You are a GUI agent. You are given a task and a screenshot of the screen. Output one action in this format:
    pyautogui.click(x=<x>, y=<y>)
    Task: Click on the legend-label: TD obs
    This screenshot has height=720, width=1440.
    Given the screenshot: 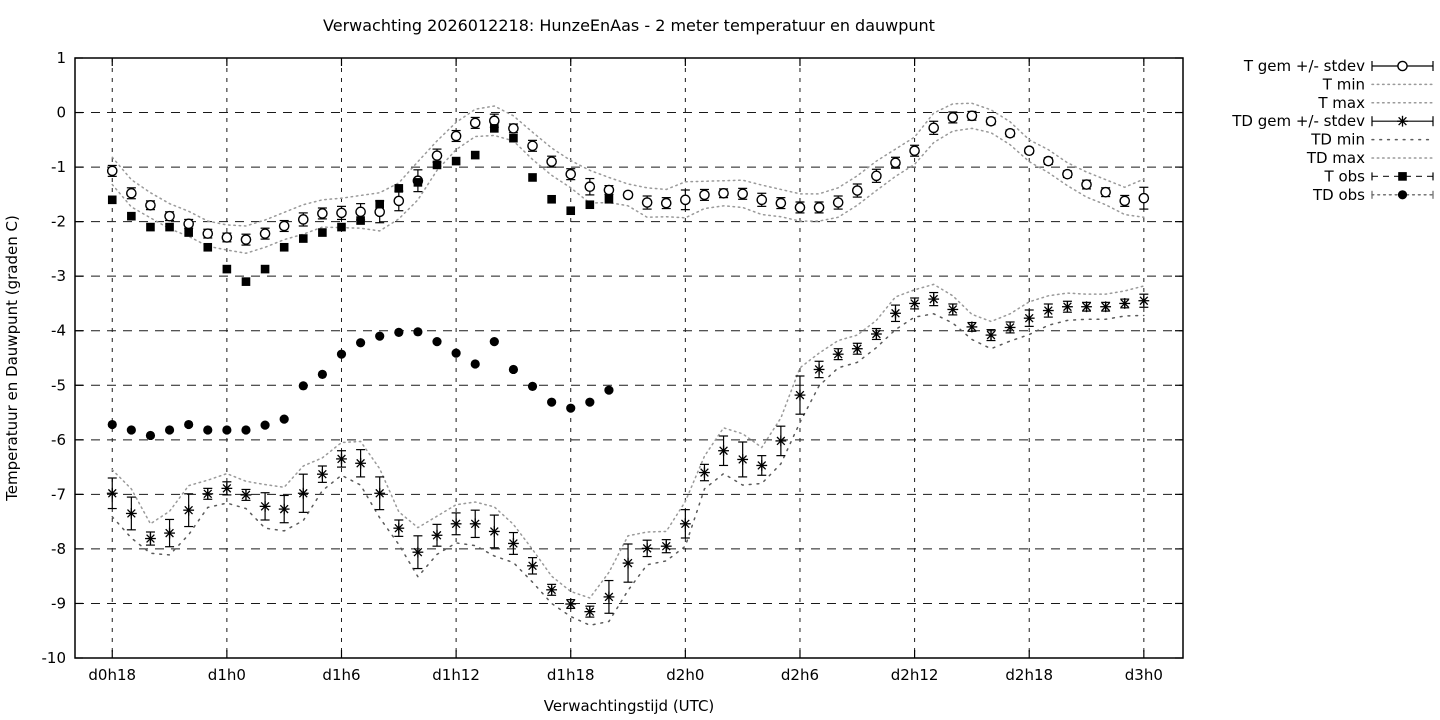 What is the action you would take?
    pyautogui.click(x=1338, y=195)
    